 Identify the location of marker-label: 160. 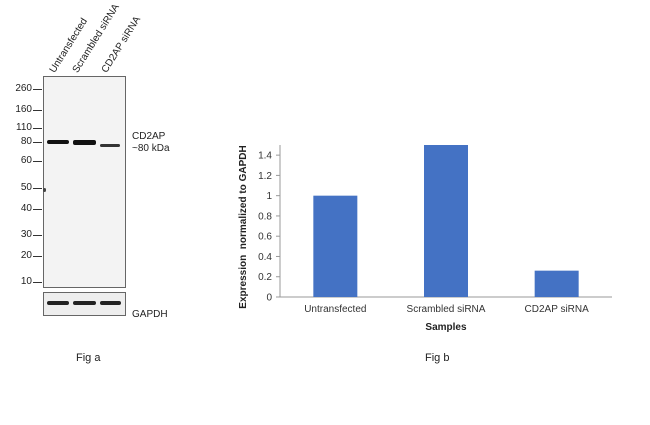
(23, 109).